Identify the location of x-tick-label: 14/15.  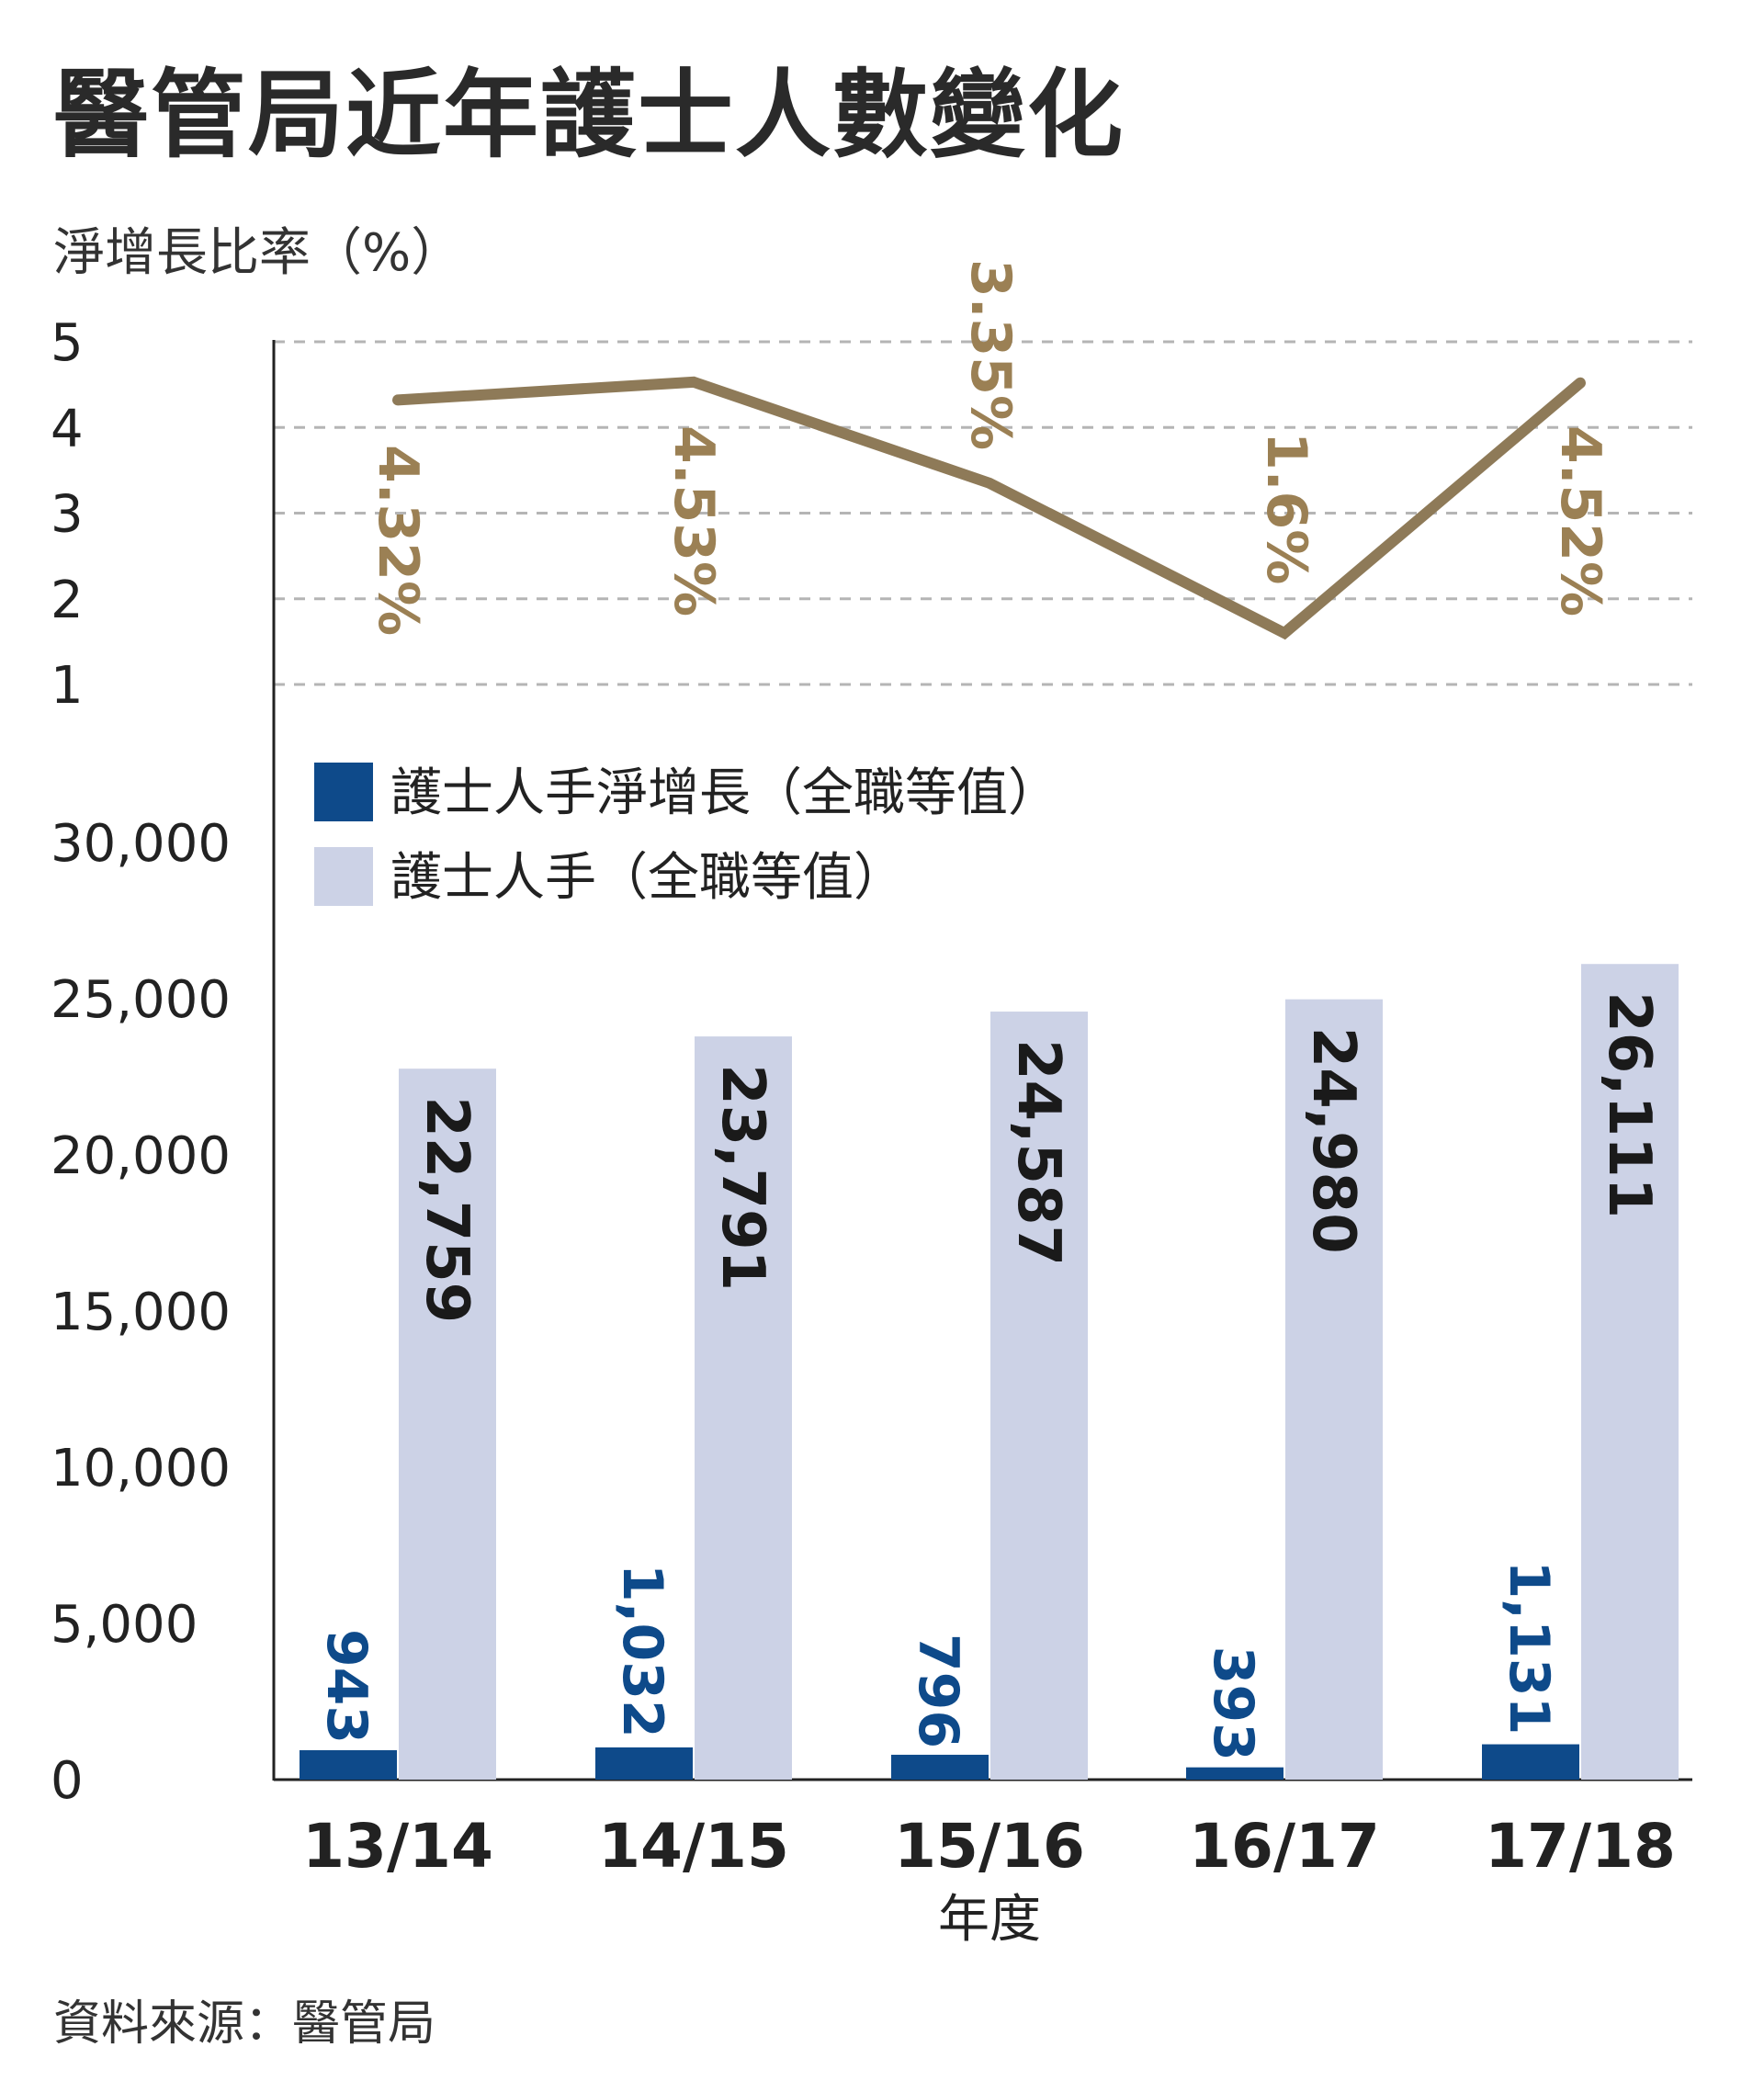
(693, 1847).